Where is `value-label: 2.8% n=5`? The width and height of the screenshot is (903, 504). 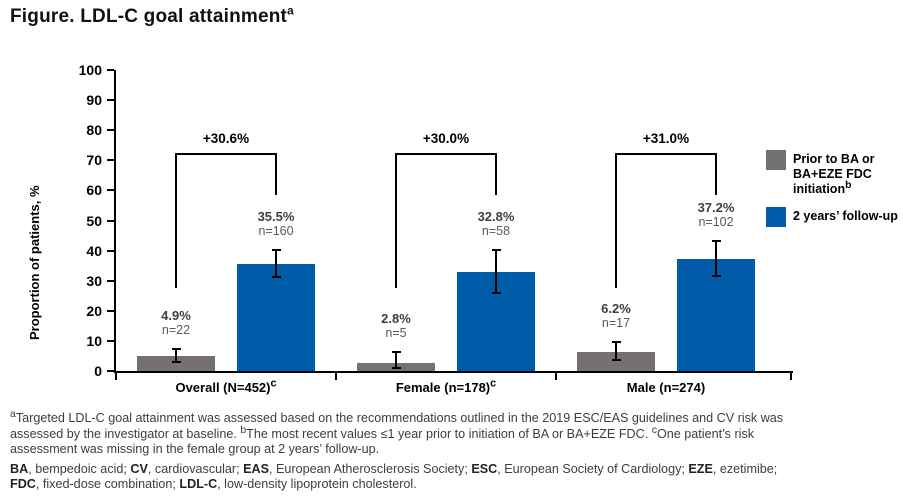
value-label: 2.8% n=5 is located at coordinates (396, 326).